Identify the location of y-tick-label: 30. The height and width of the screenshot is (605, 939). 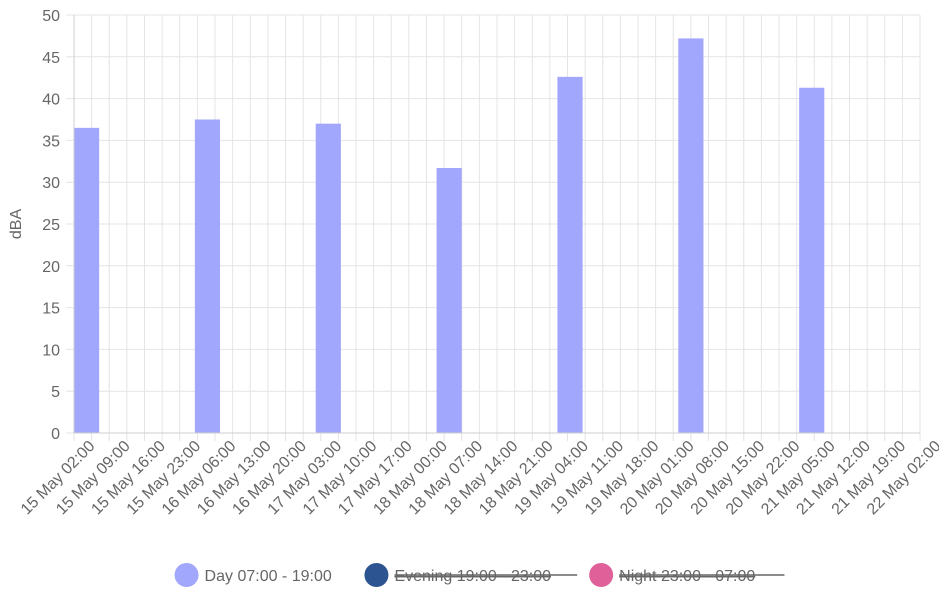
(51, 183).